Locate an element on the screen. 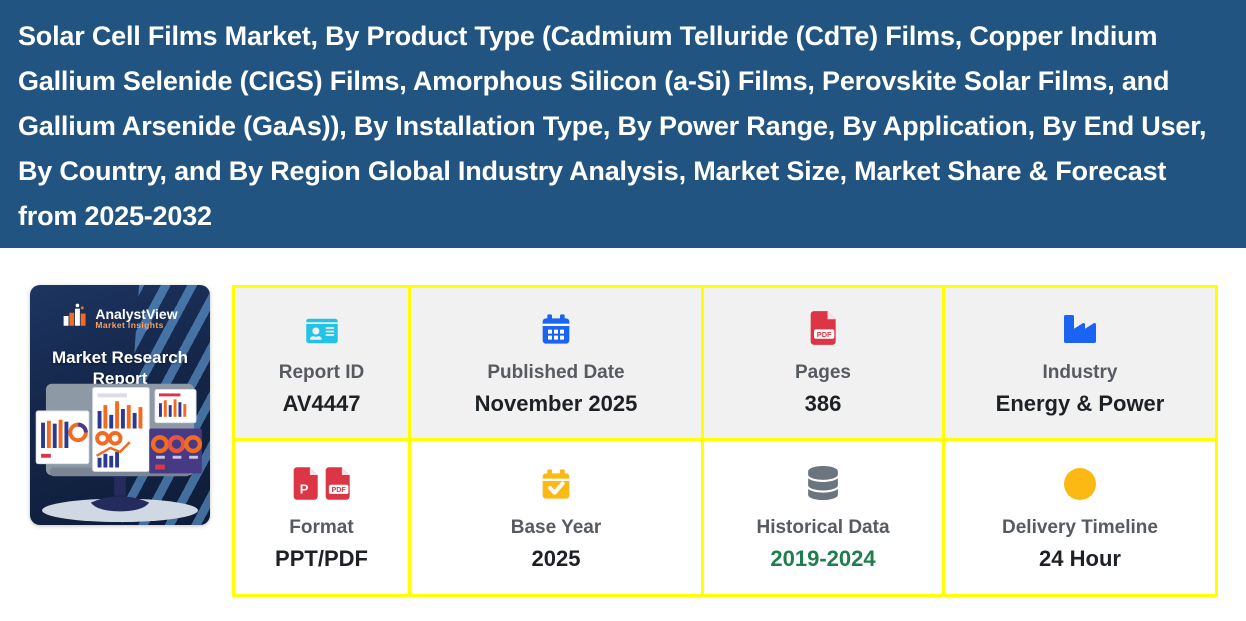 The image size is (1246, 621). database-icon is located at coordinates (823, 482).